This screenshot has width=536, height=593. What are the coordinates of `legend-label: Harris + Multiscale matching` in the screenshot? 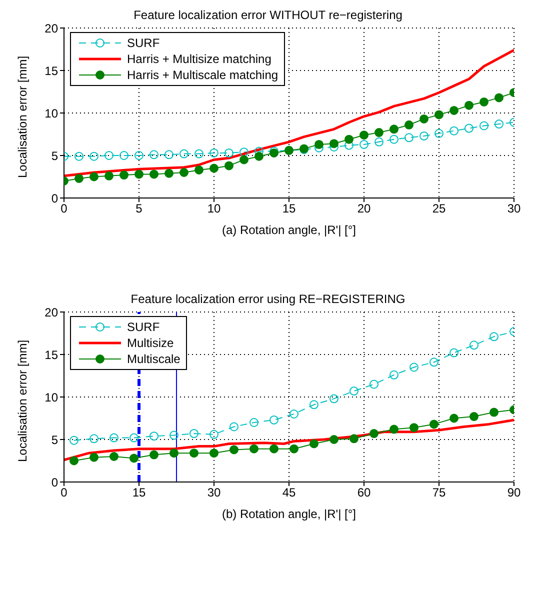 It's located at (202, 75).